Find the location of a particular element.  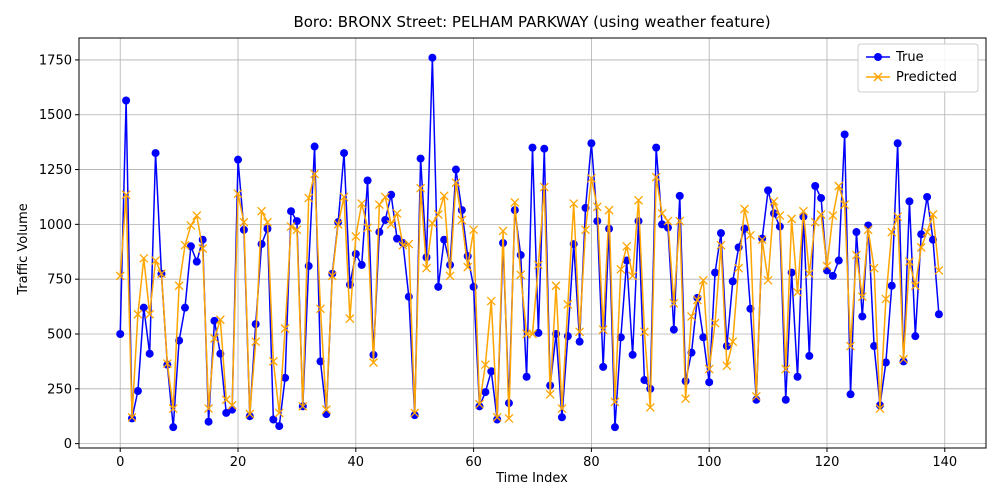

x-tick-label: 40 is located at coordinates (356, 462).